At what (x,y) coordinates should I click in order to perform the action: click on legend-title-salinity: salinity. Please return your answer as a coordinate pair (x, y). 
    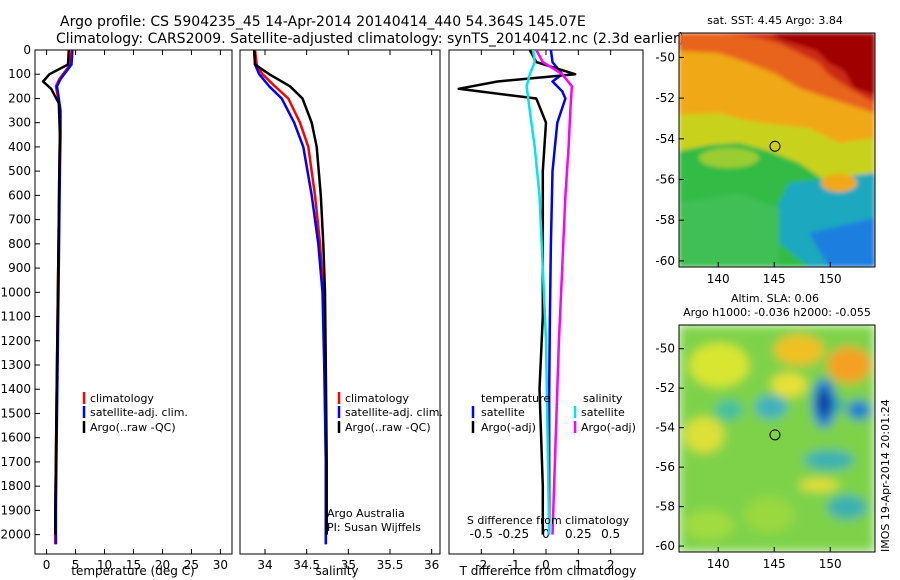
    Looking at the image, I should click on (603, 398).